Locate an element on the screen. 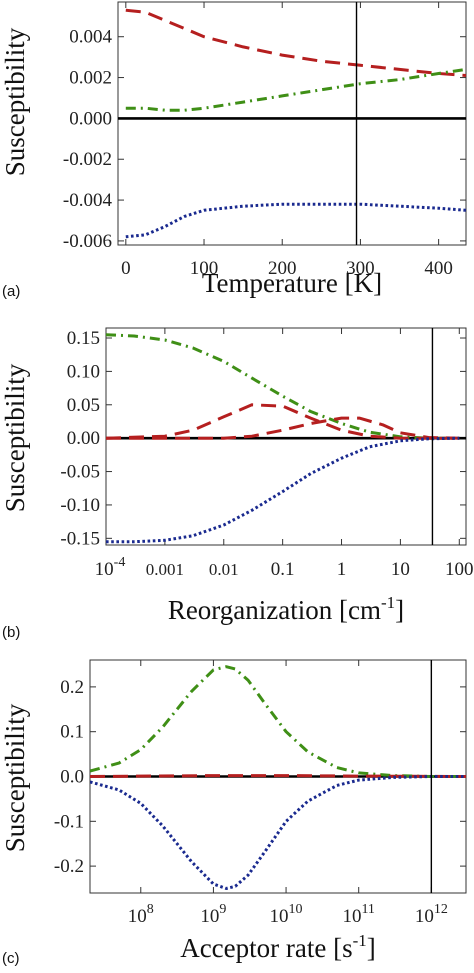  x-axis-label-text: Temperature [K] is located at coordinates (292, 283).